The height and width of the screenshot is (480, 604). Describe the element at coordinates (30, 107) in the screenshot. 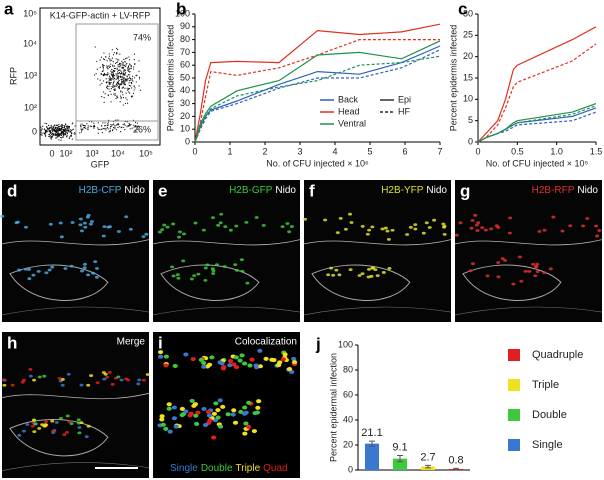

I see `y-tick-label: 10²` at that location.